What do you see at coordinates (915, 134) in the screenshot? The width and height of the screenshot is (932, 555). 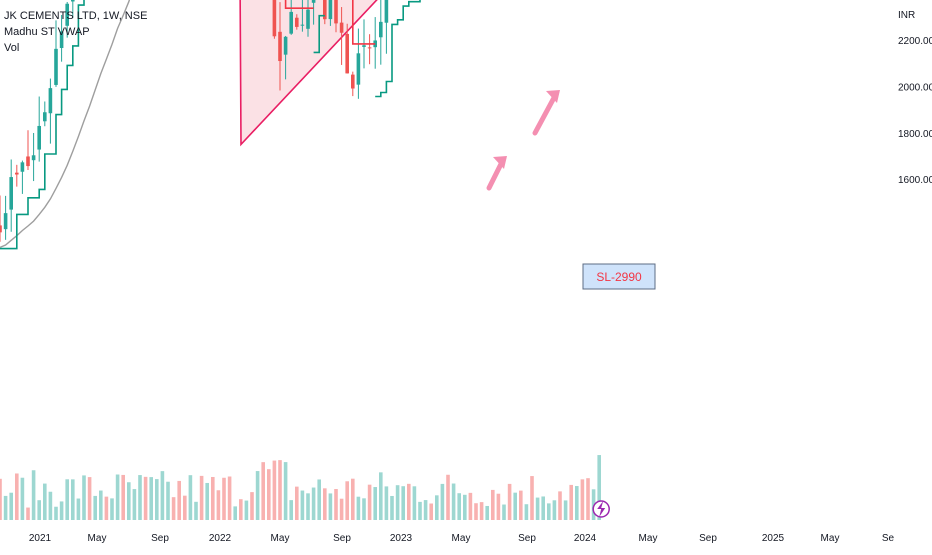 I see `y-tick-label: 1800.00` at bounding box center [915, 134].